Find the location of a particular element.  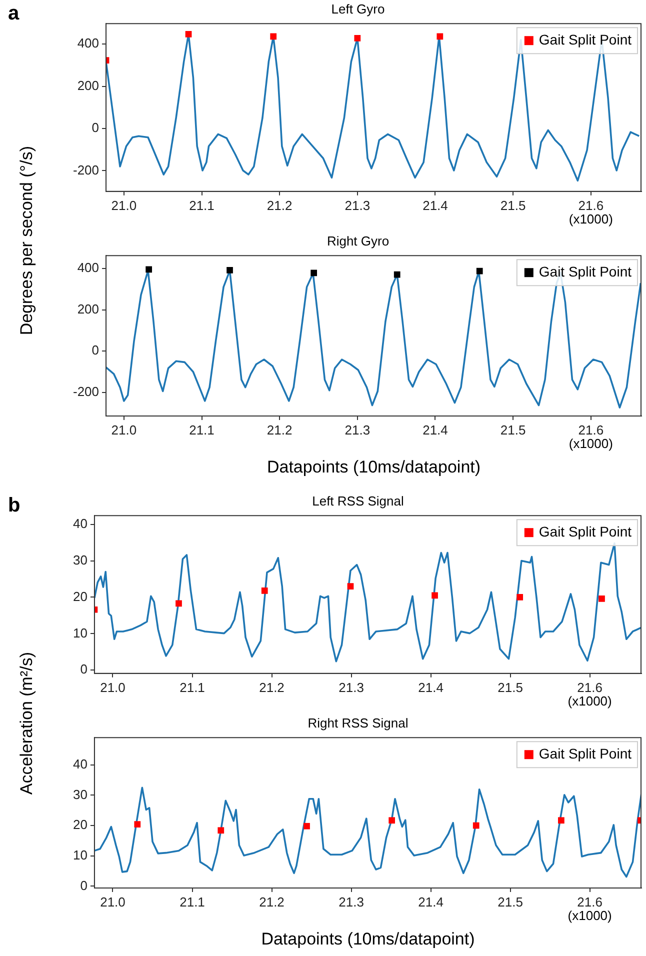

chart-title: Left RSS Signal is located at coordinates (358, 500).